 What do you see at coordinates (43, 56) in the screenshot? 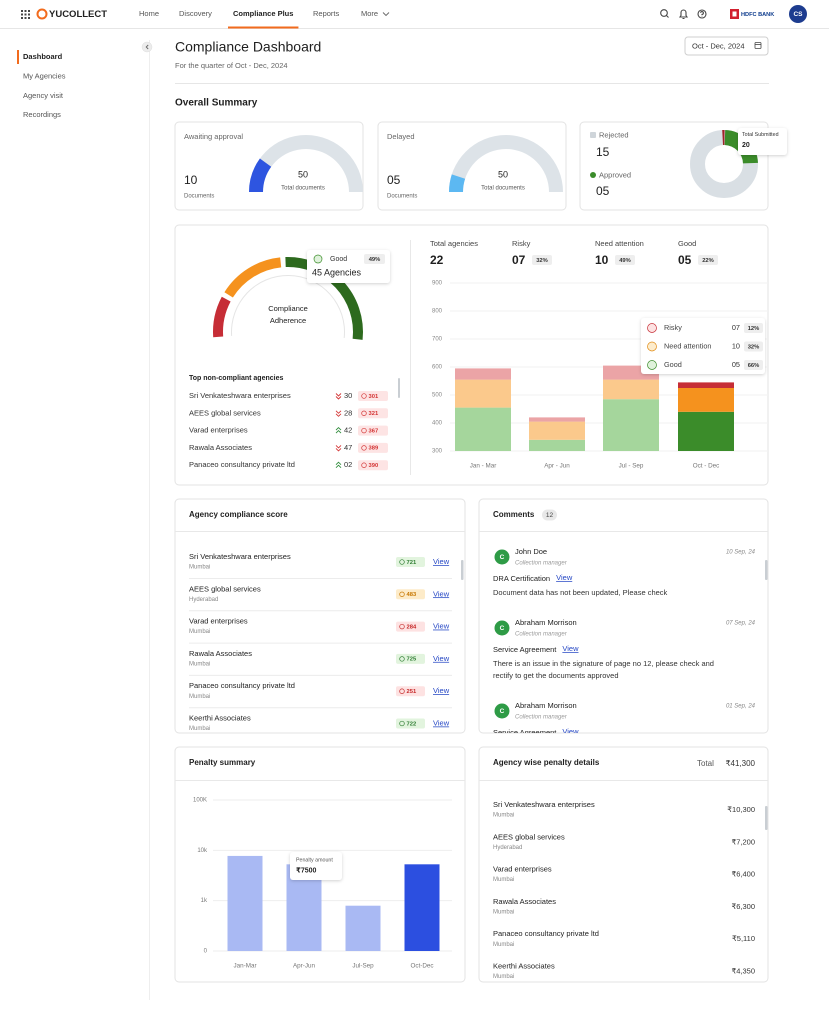
I see `sidebar-item: Dashboard` at bounding box center [43, 56].